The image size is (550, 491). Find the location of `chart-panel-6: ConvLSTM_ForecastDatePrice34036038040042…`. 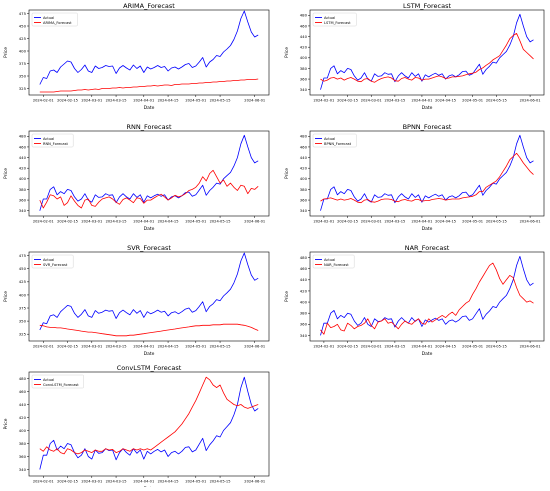

chart-panel-6: ConvLSTM_ForecastDatePrice34036038040042… is located at coordinates (136, 427).